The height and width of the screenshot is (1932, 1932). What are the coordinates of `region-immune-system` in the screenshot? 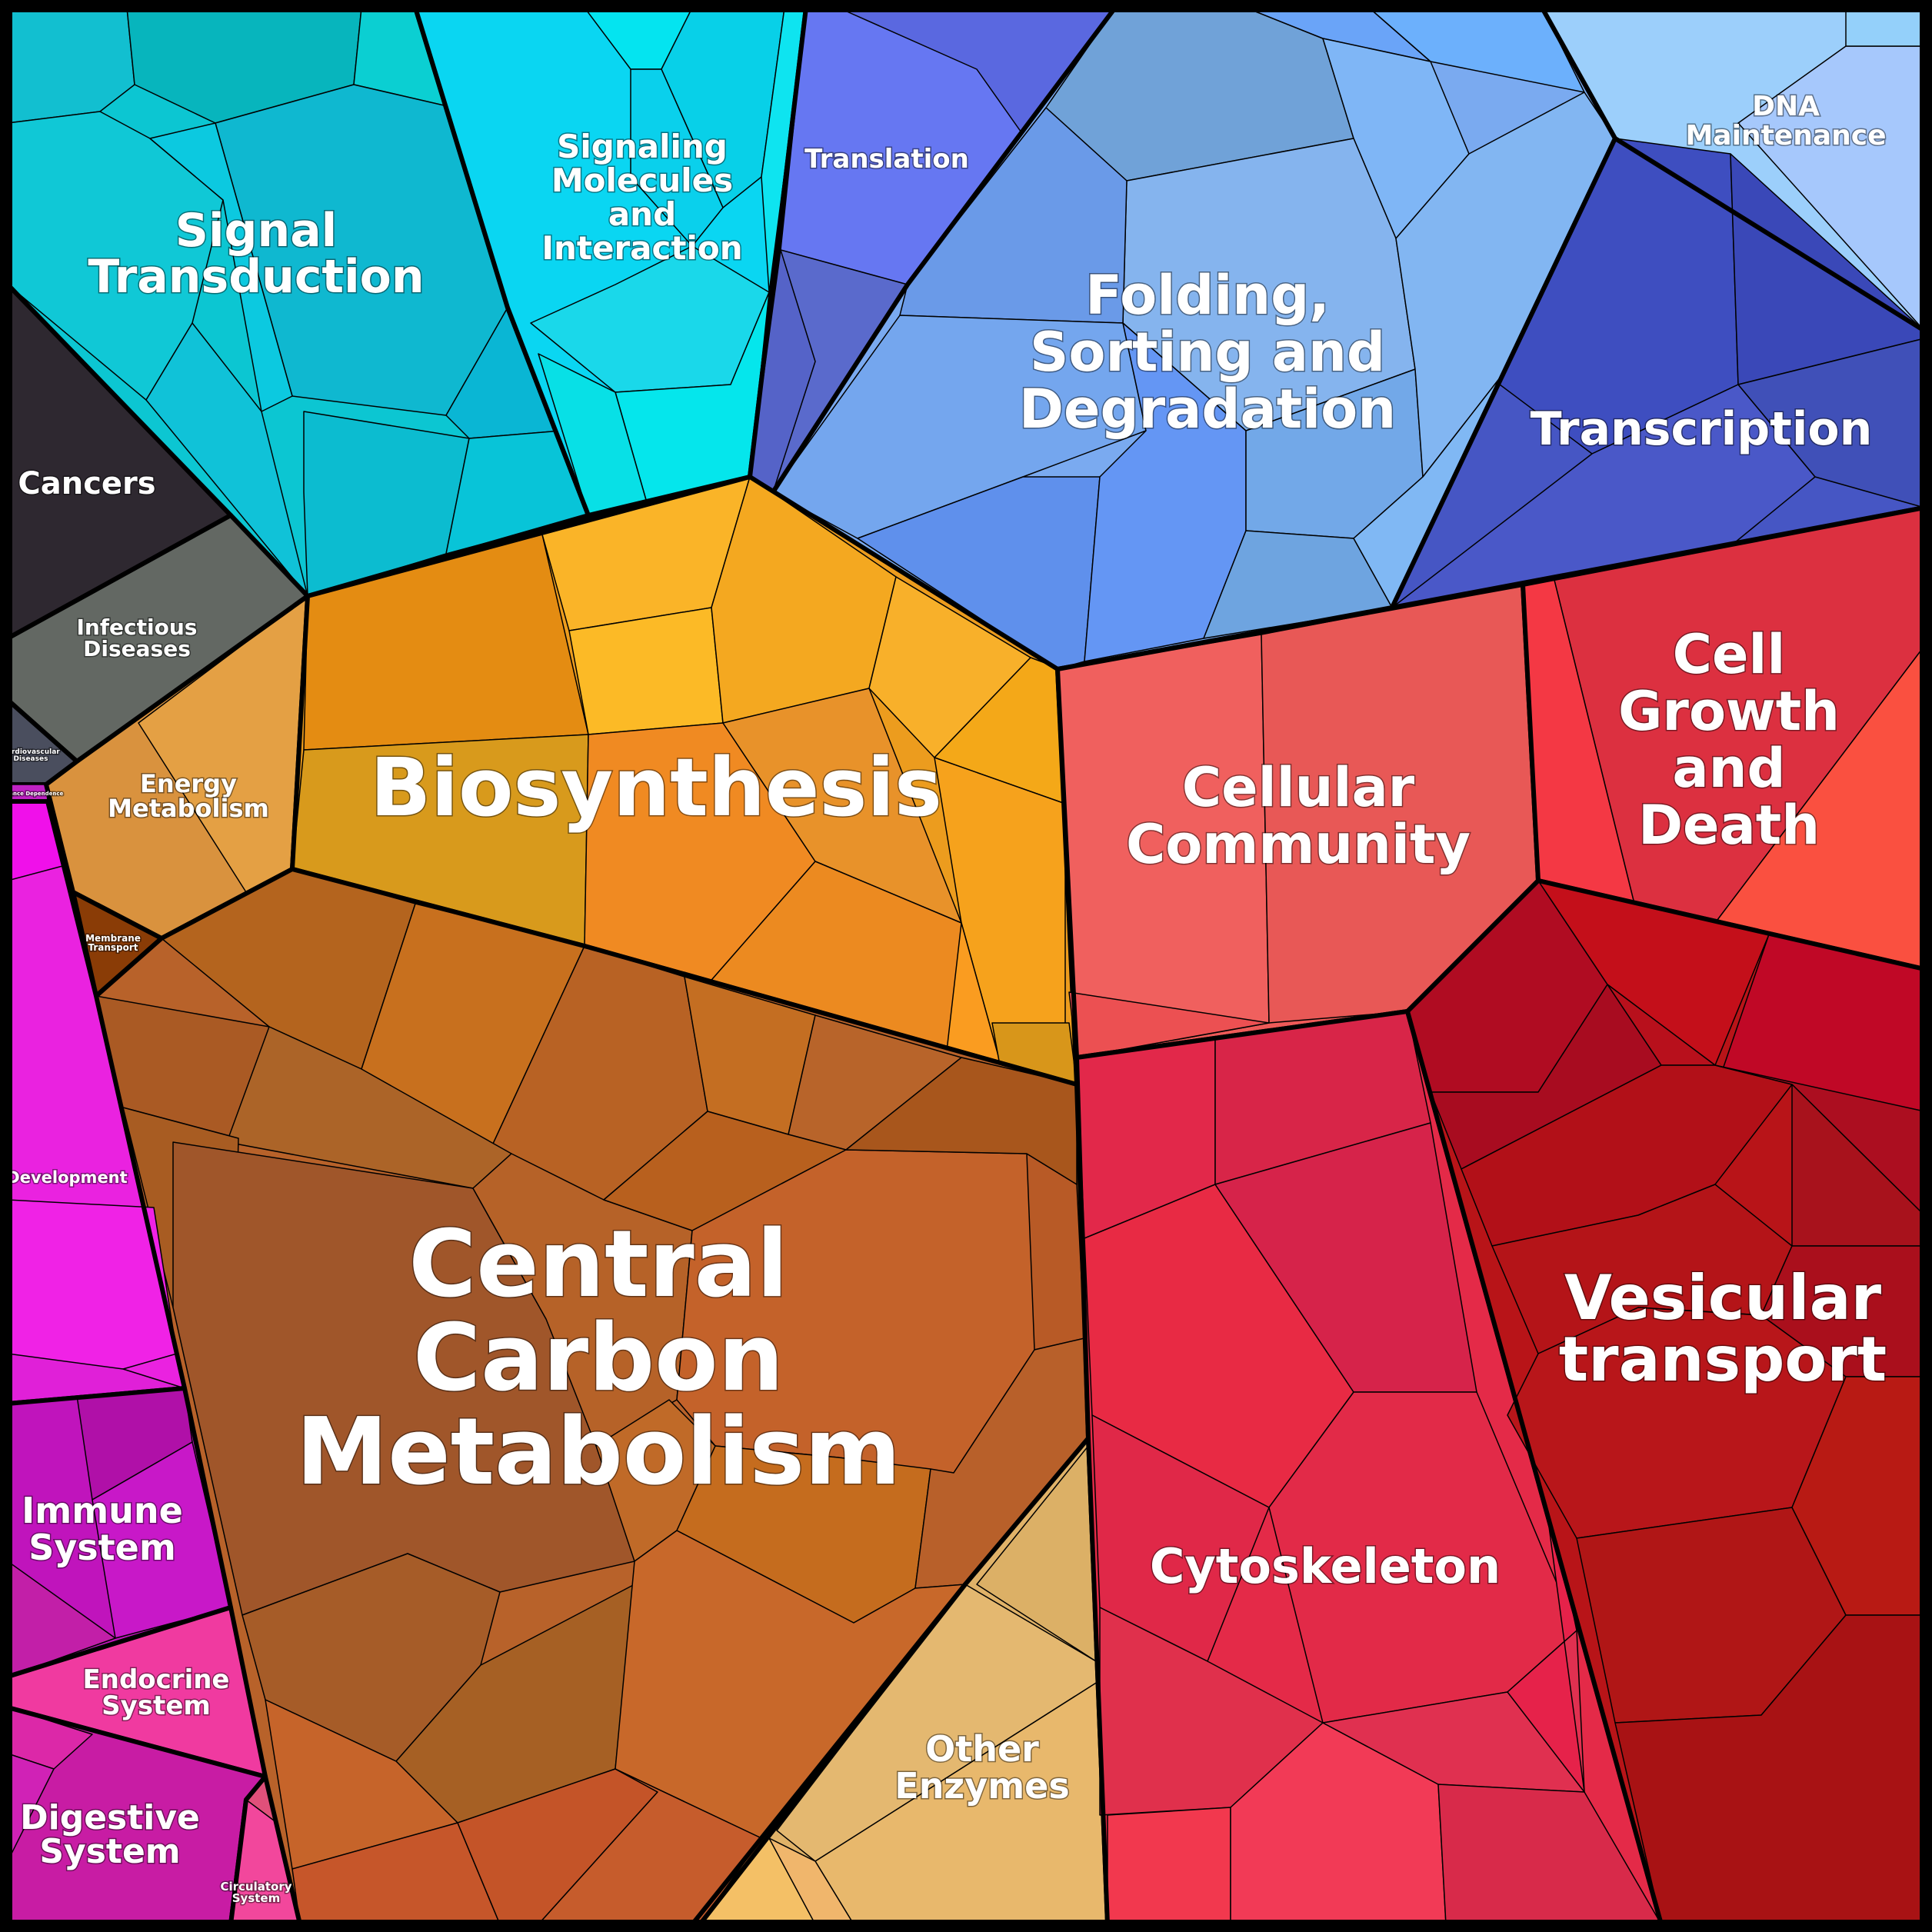 It's located at (119, 1532).